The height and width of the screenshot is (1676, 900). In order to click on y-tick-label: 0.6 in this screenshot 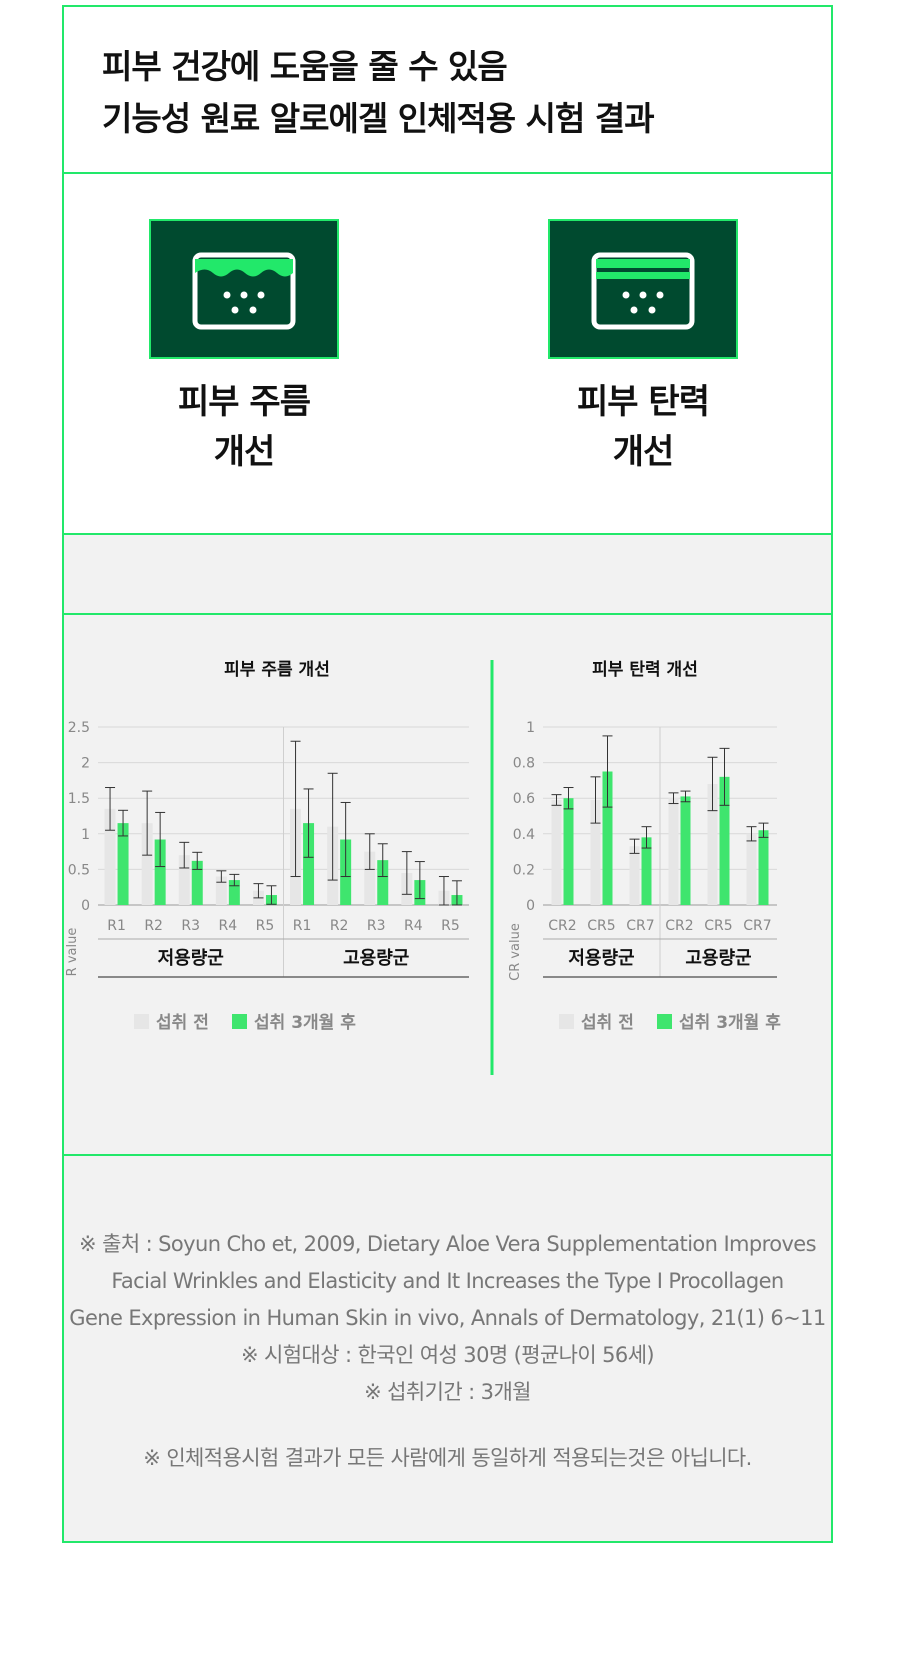, I will do `click(524, 799)`.